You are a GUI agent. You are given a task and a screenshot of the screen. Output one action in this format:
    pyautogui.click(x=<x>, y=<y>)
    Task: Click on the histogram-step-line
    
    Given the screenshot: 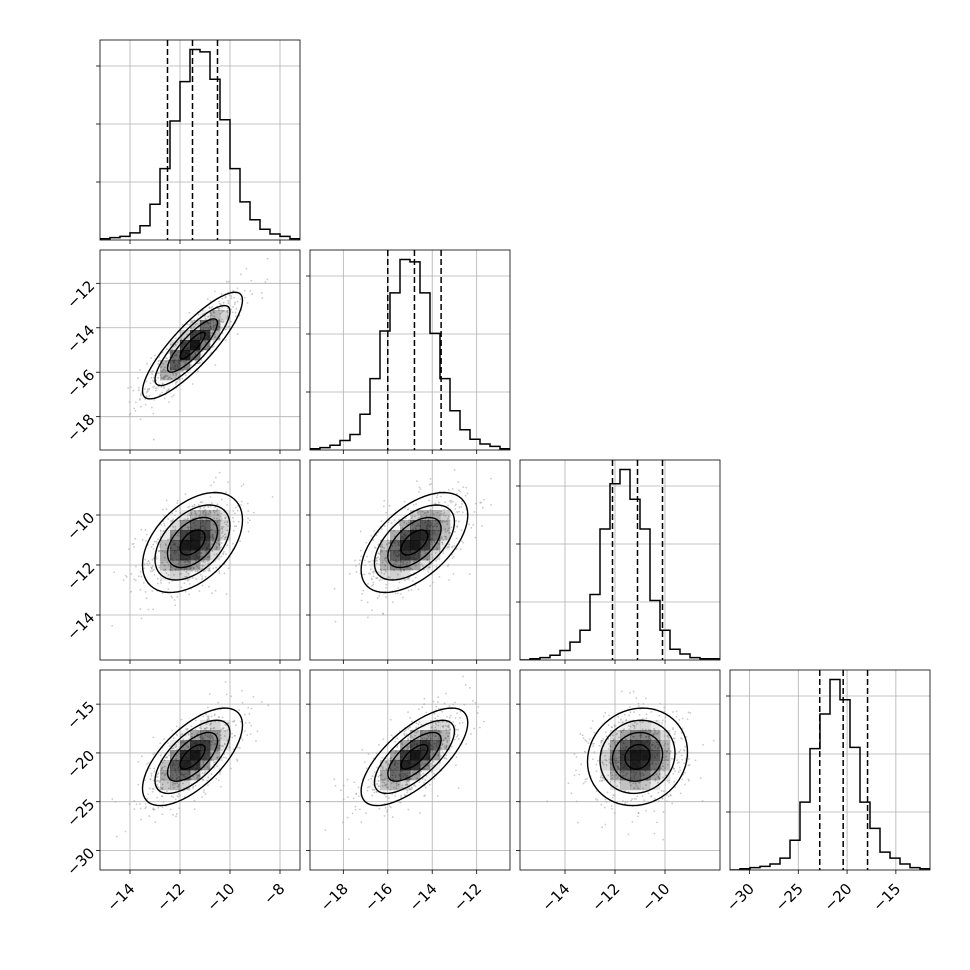 What is the action you would take?
    pyautogui.click(x=410, y=354)
    